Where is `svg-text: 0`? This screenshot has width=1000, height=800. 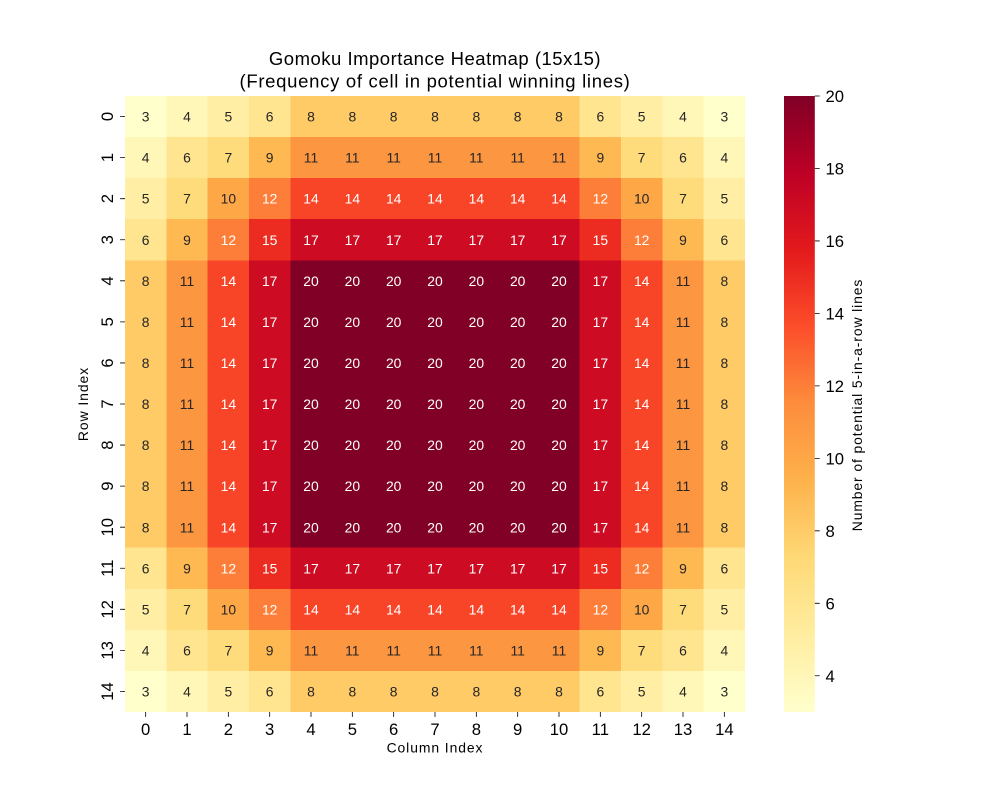 svg-text: 0 is located at coordinates (107, 116).